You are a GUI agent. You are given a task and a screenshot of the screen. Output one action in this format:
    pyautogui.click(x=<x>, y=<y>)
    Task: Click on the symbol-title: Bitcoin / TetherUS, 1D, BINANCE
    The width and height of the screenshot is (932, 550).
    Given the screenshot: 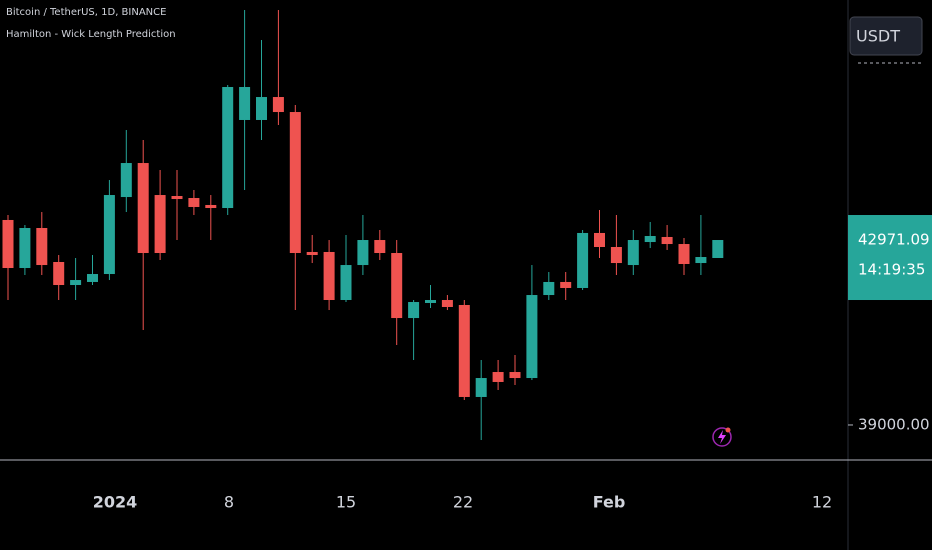 What is the action you would take?
    pyautogui.click(x=86, y=12)
    